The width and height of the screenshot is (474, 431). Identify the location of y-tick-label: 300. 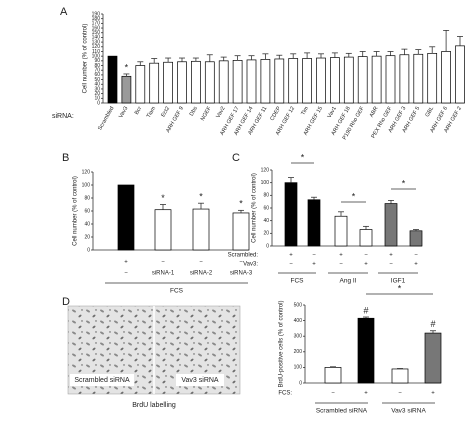
(298, 337).